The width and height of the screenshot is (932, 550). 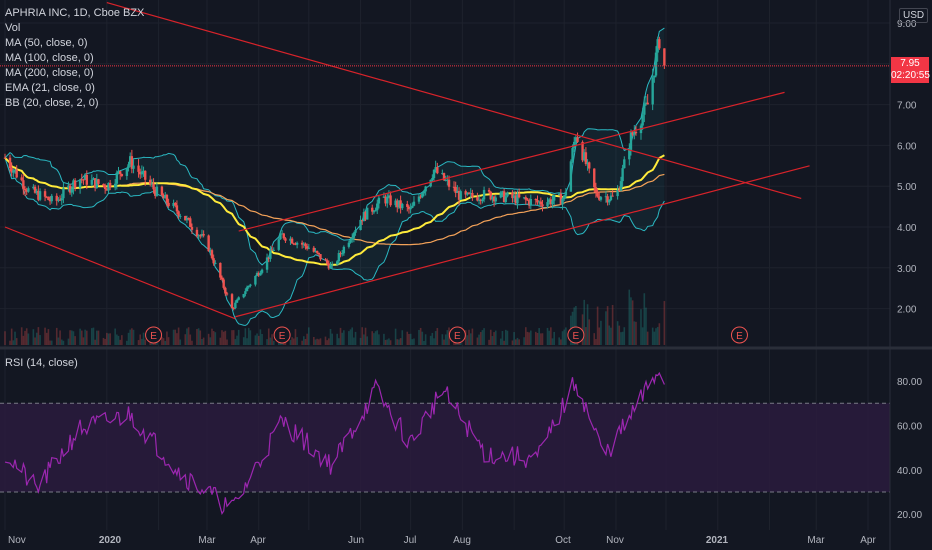 I want to click on indicator-ema21: EMA (21, close, 0), so click(x=50, y=88).